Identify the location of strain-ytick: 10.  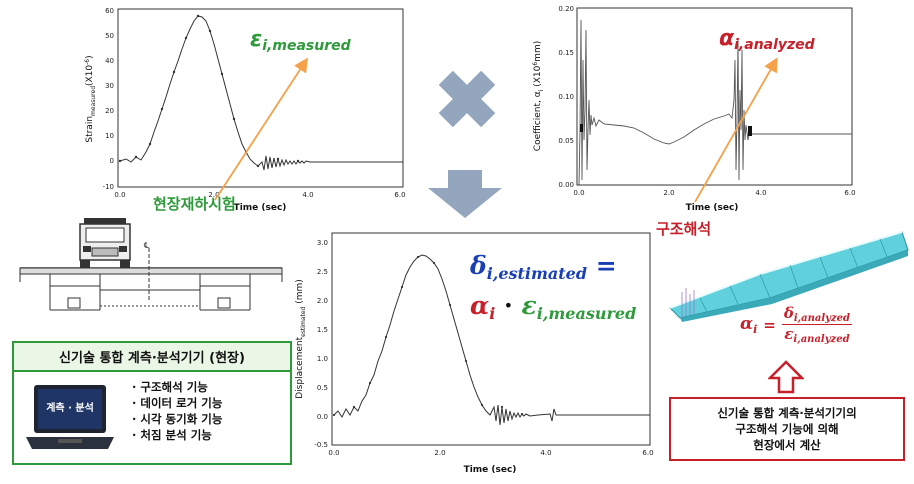
(109, 136).